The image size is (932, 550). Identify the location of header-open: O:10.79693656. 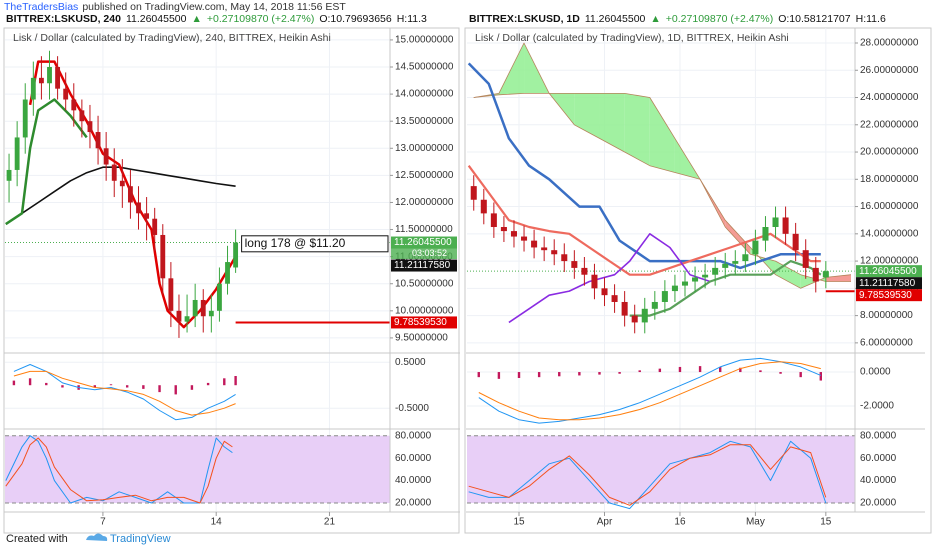
(355, 19).